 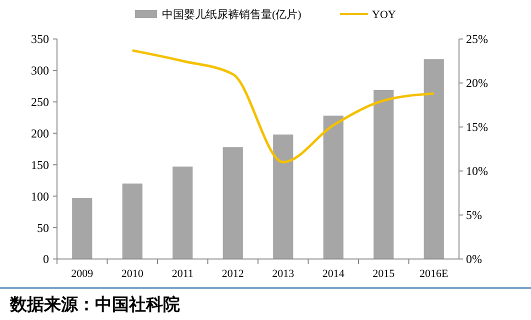 What do you see at coordinates (474, 215) in the screenshot?
I see `y2-tick-label: 5%` at bounding box center [474, 215].